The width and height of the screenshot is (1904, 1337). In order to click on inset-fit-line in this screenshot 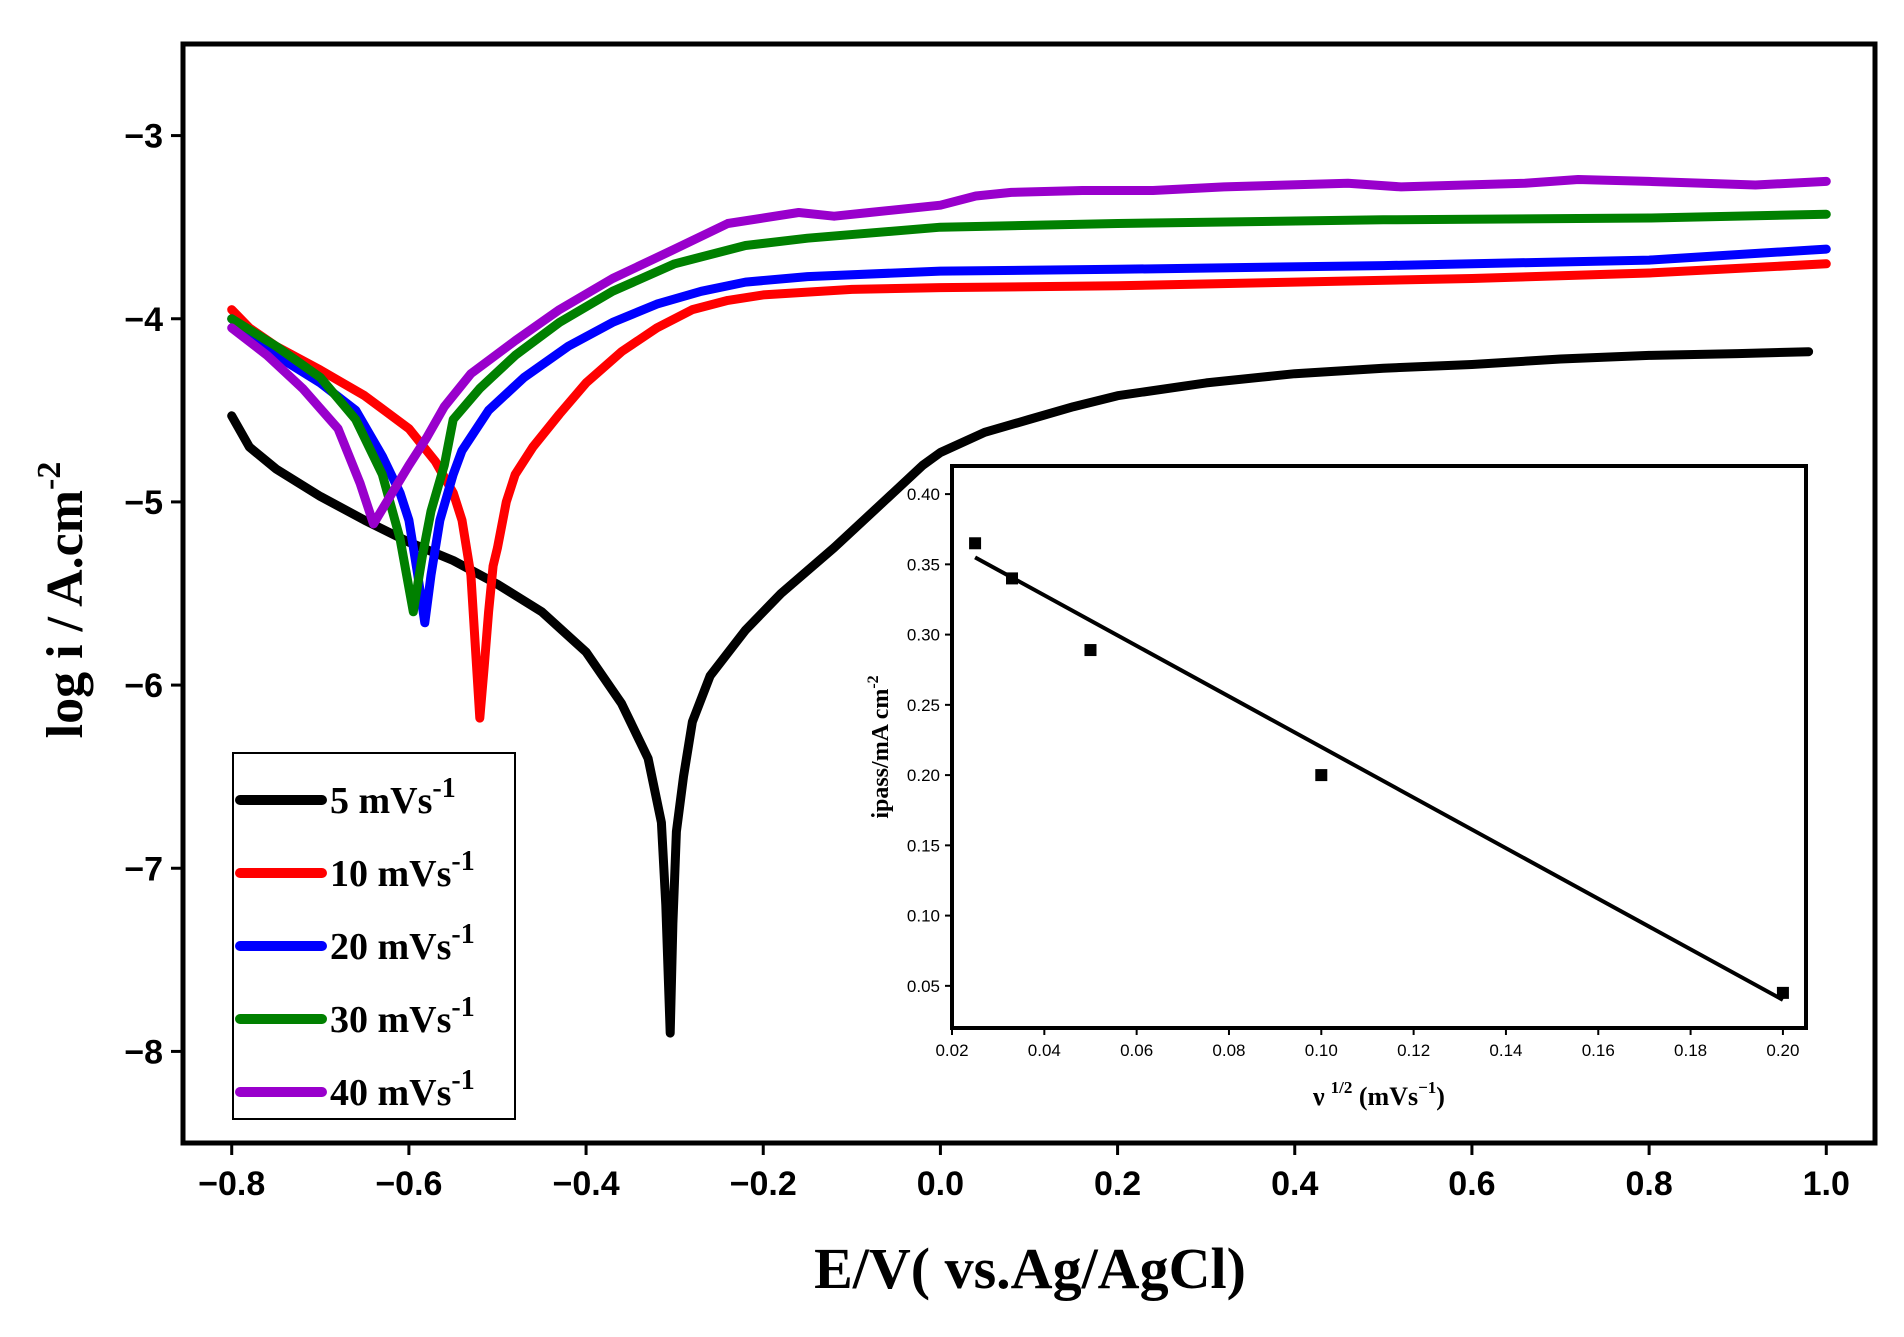, I will do `click(1379, 778)`.